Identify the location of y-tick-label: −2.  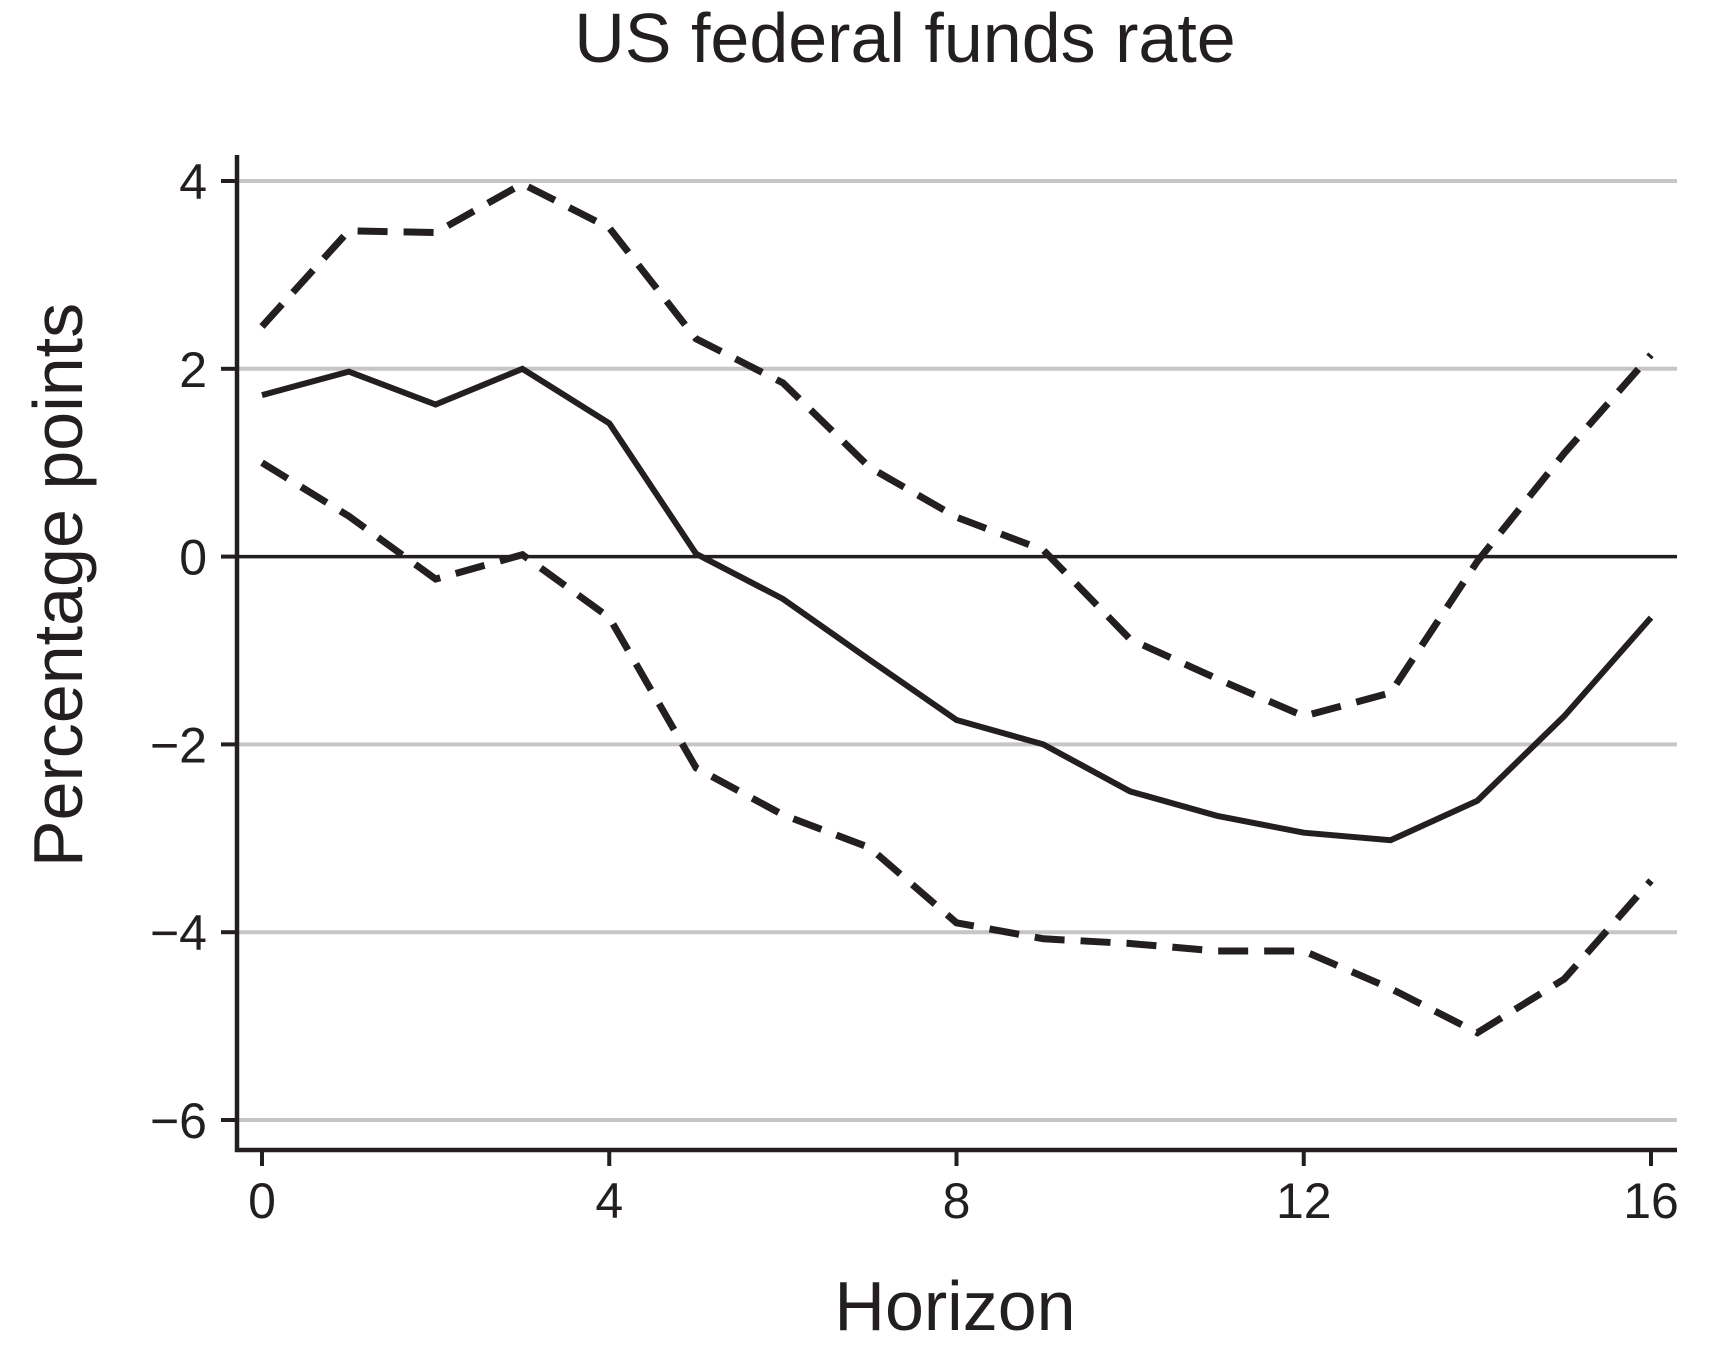
(178, 745).